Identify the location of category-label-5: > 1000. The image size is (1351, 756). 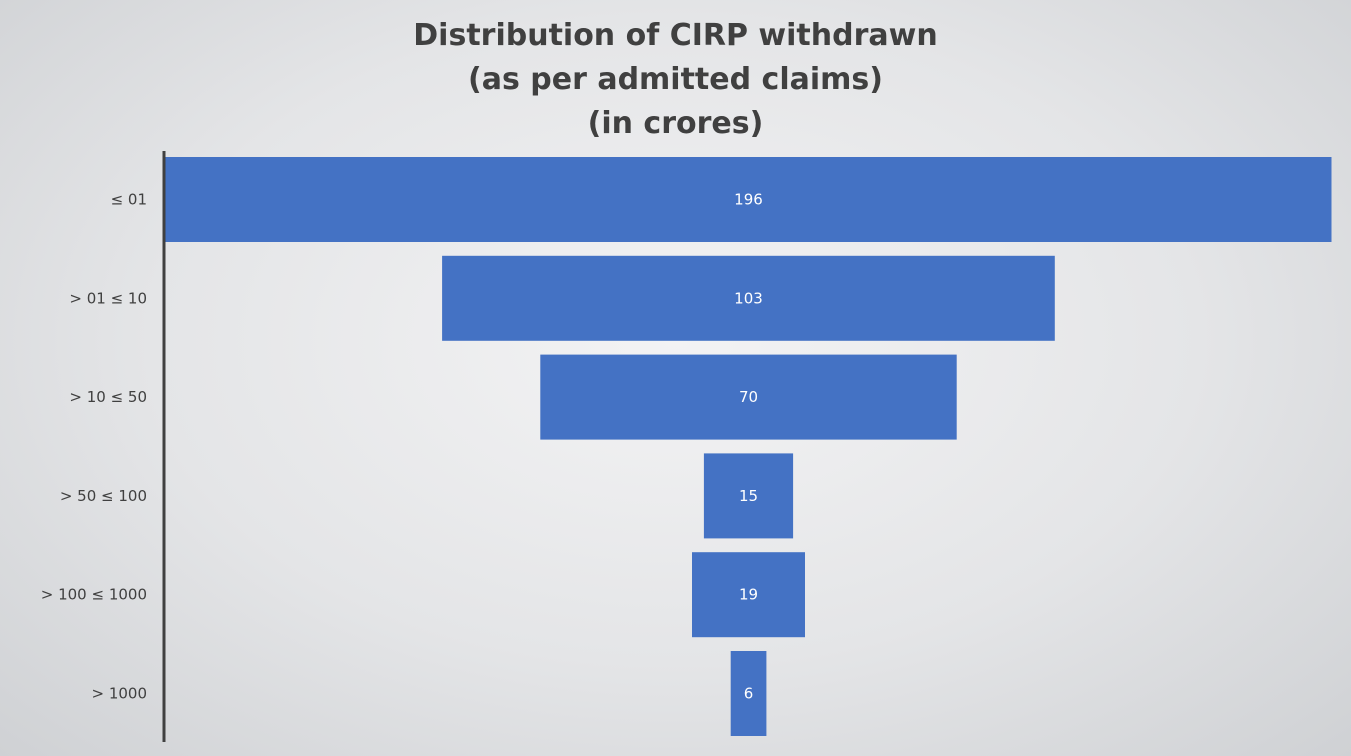
(119, 694).